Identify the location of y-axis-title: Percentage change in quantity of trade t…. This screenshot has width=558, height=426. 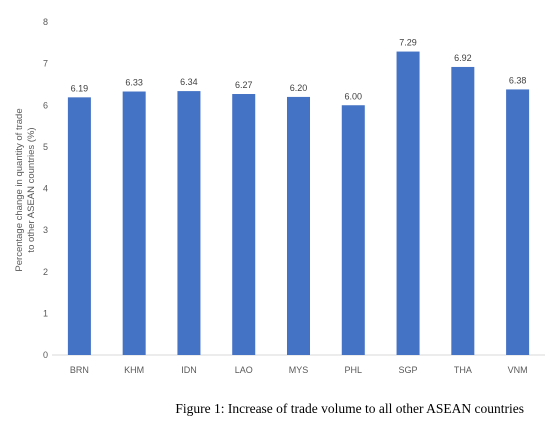
(25, 189).